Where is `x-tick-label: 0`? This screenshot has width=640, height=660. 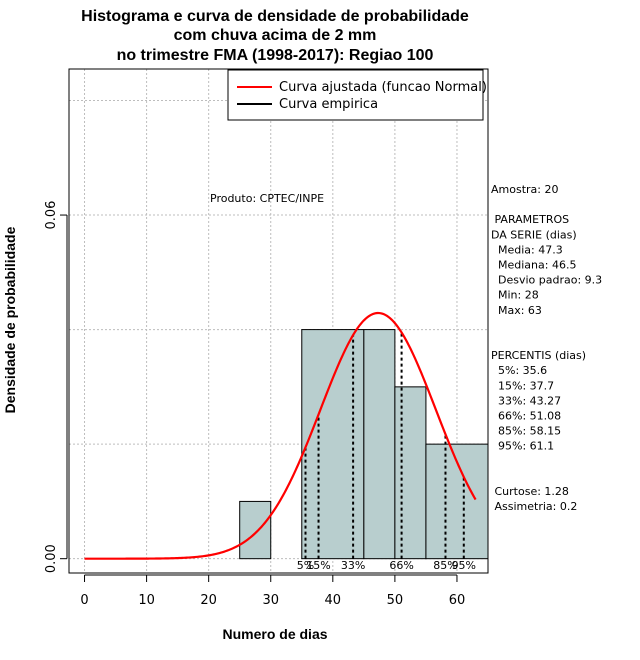
x-tick-label: 0 is located at coordinates (84, 600).